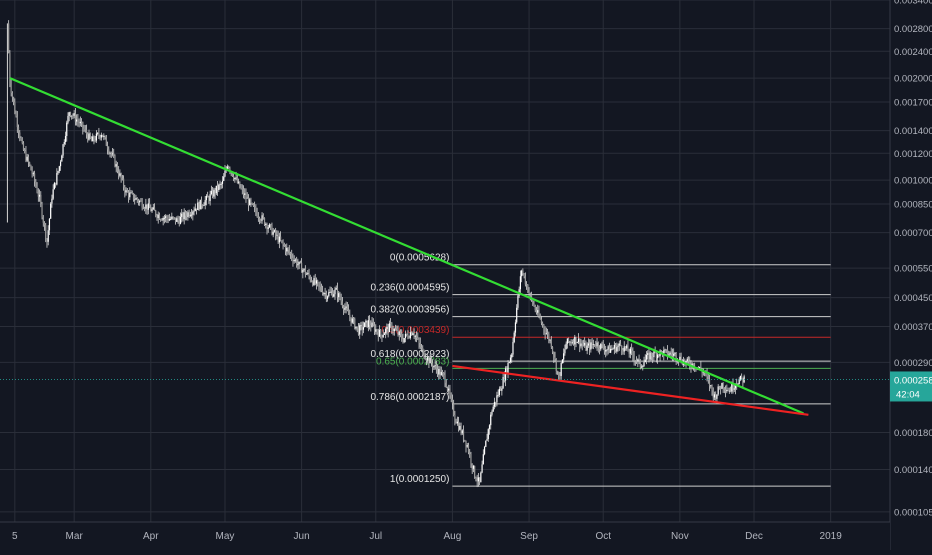  What do you see at coordinates (630, 390) in the screenshot?
I see `trendline-support` at bounding box center [630, 390].